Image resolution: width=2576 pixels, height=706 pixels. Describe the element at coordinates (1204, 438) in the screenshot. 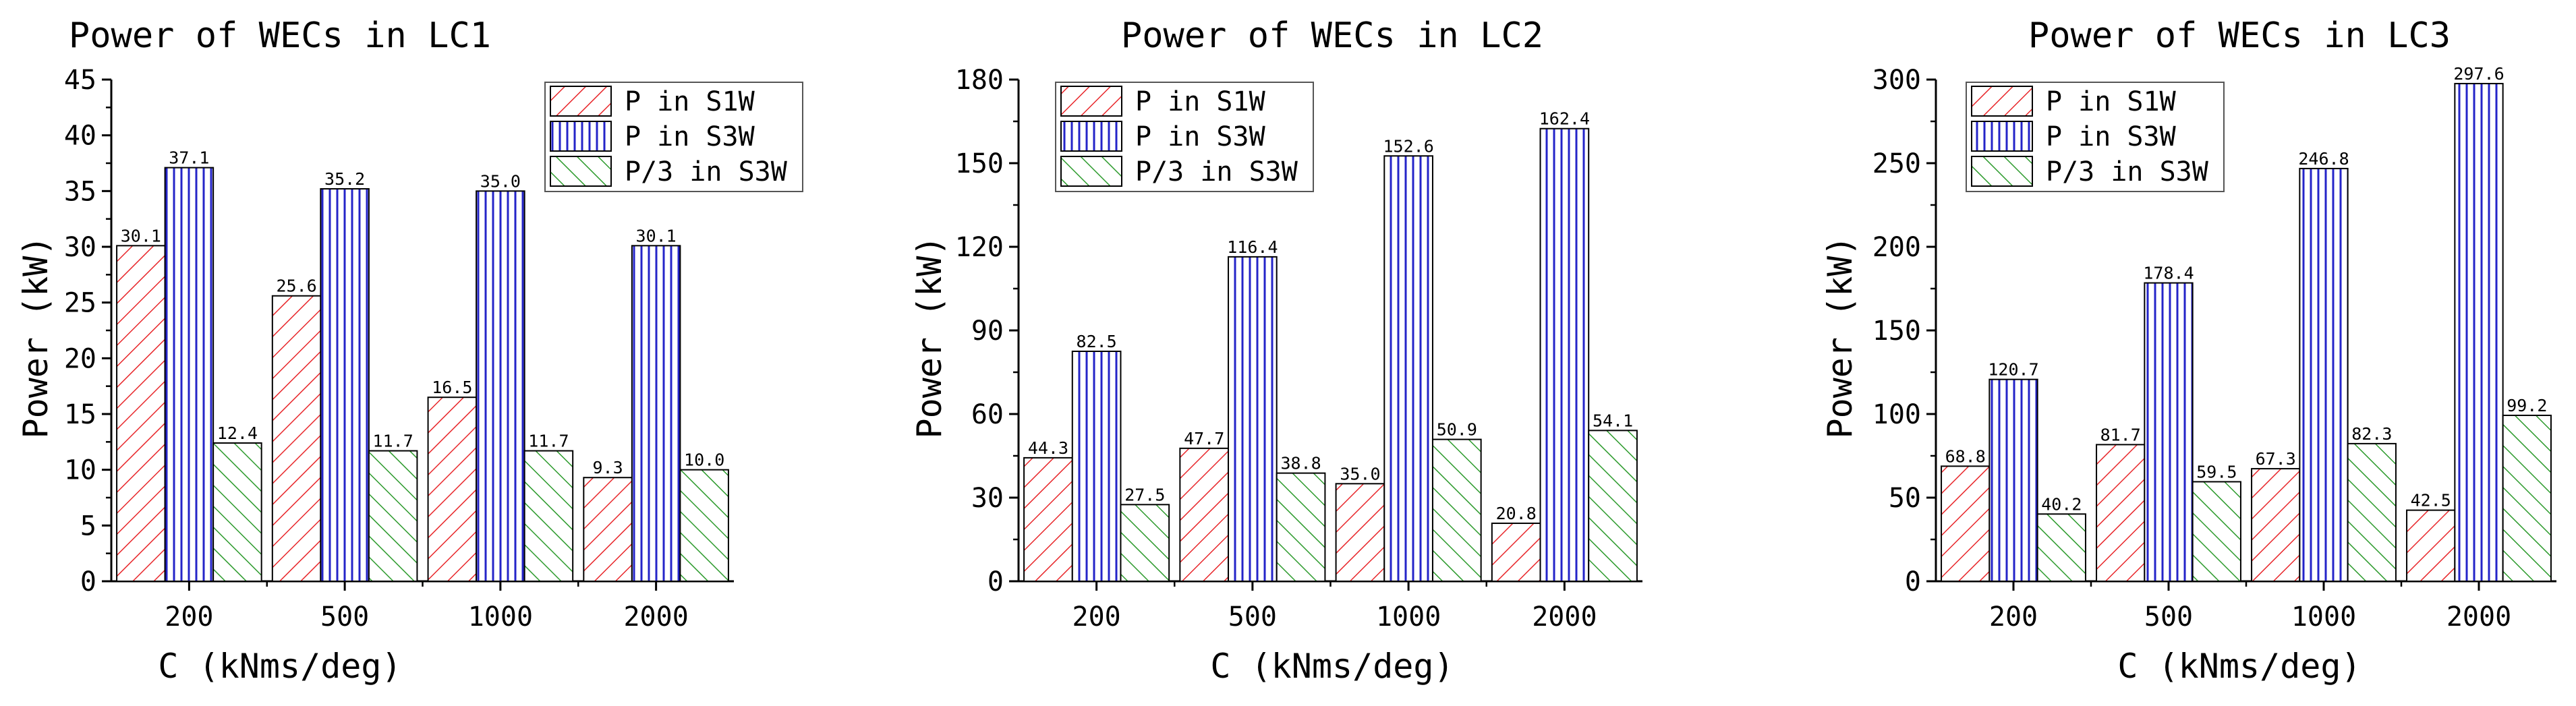

I see `data-label: 47.7` at that location.